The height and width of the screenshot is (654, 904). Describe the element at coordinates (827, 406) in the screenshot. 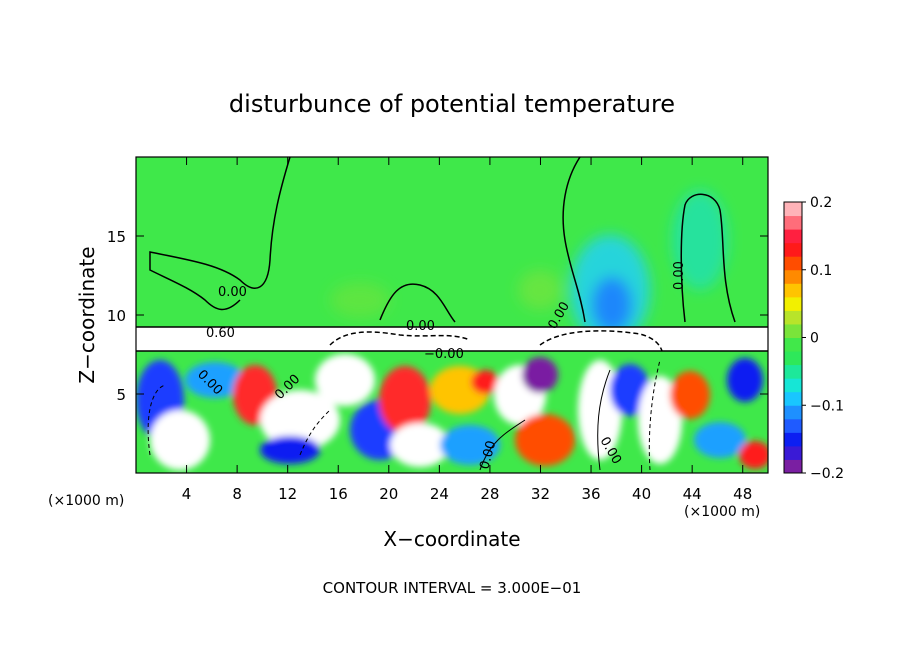

I see `colorbar-tick-label: −0.1` at that location.